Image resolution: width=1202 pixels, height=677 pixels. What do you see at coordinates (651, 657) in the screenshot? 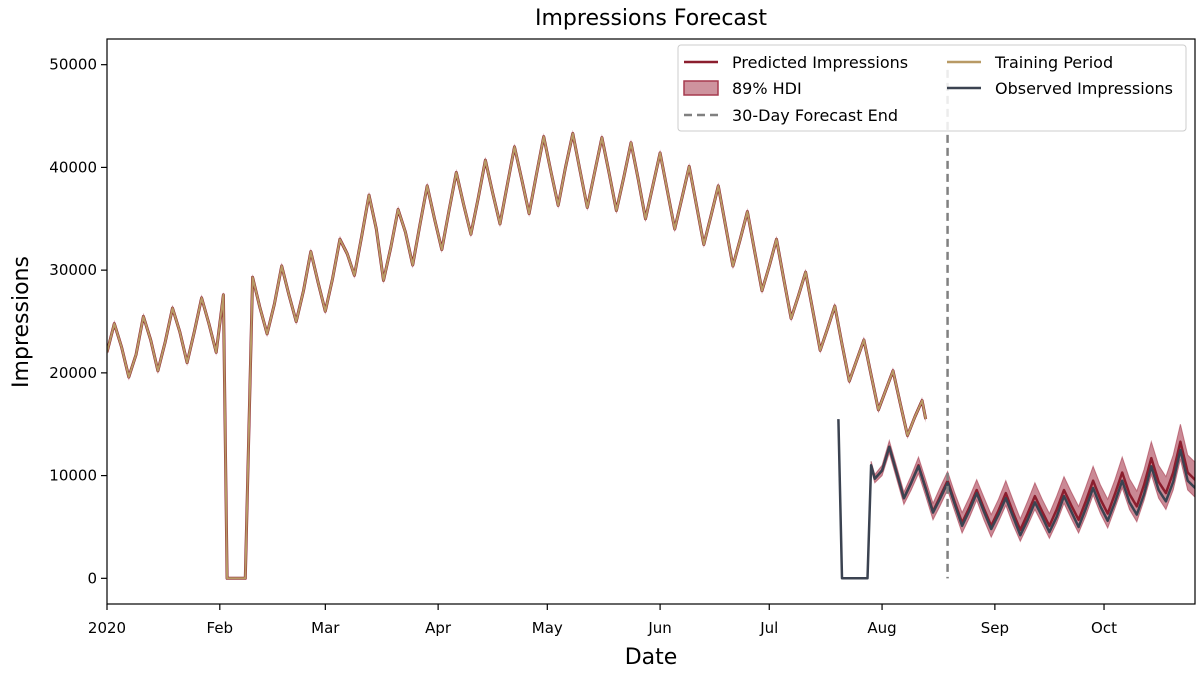
I see `x-axis-label: Date` at bounding box center [651, 657].